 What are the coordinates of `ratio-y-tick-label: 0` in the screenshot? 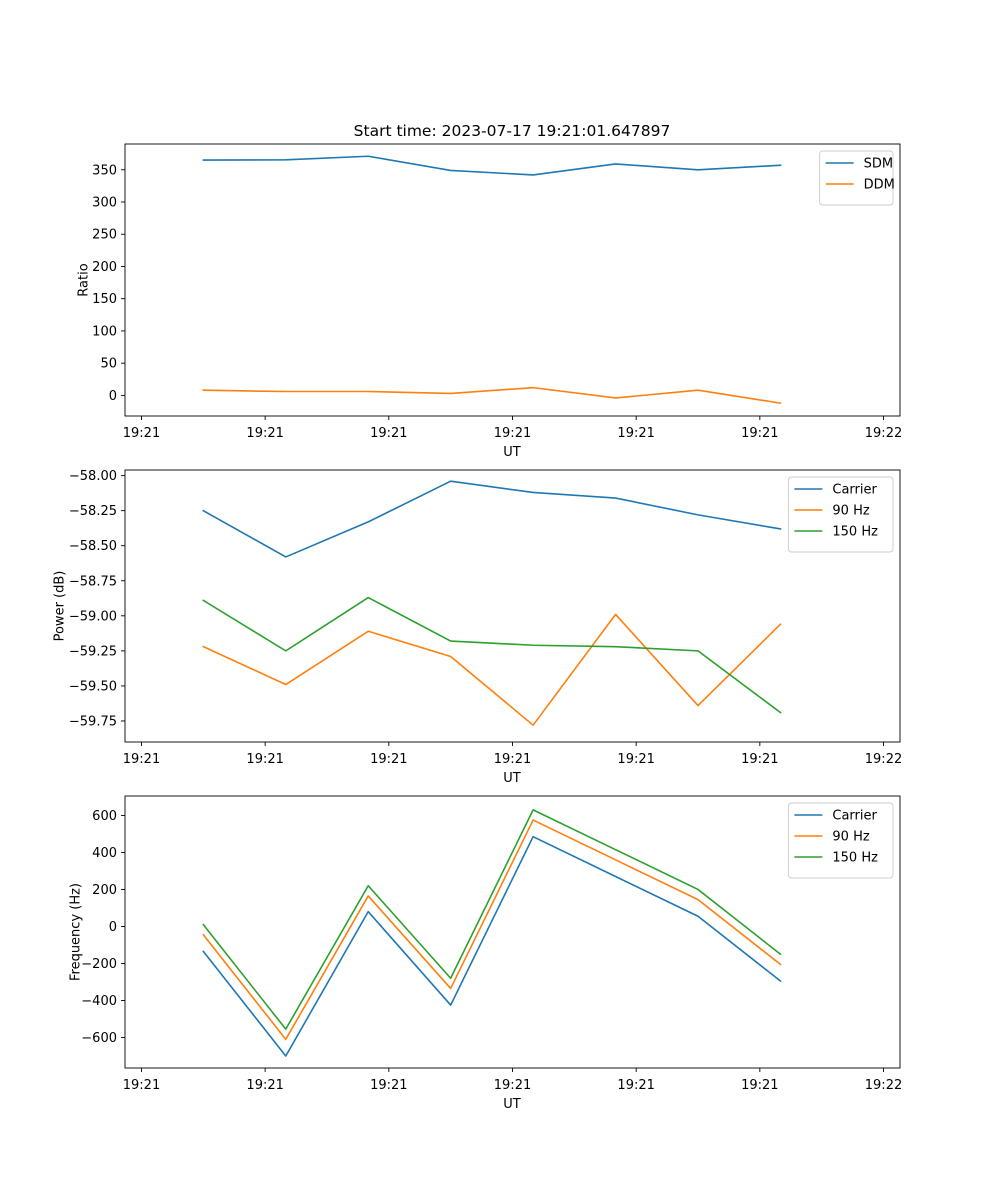 It's located at (113, 396).